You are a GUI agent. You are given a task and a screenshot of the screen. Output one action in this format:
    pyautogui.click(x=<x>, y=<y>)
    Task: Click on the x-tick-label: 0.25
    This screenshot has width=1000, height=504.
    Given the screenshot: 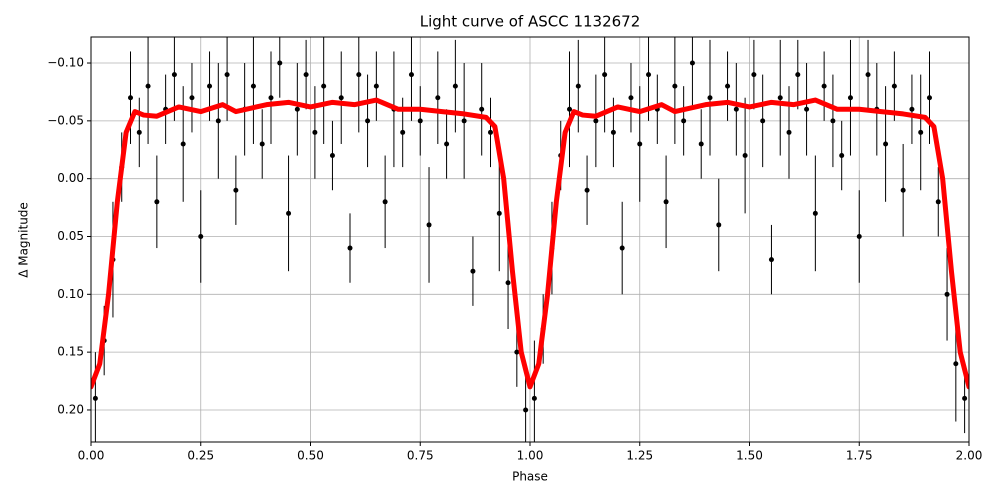 What is the action you would take?
    pyautogui.click(x=200, y=456)
    